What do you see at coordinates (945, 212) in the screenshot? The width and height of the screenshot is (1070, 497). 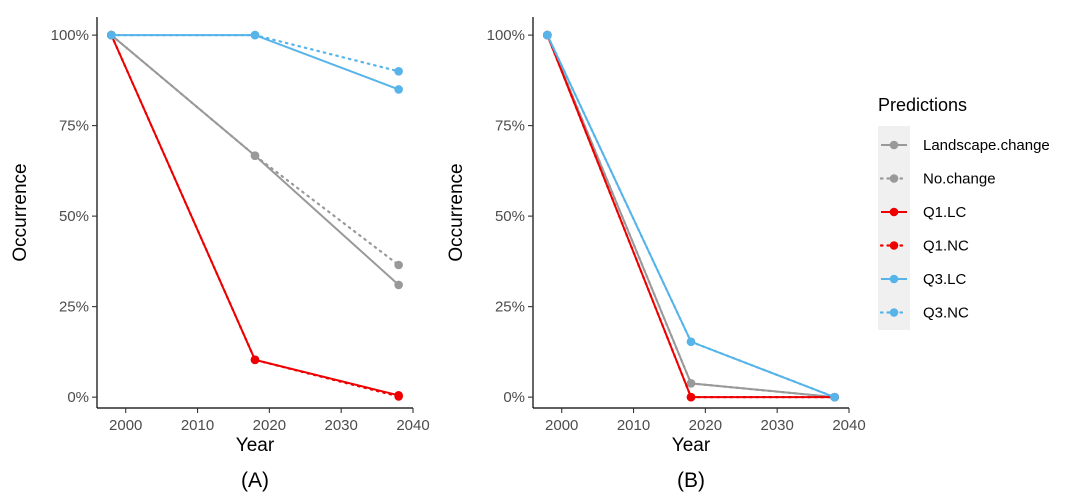 I see `legend-label: Q1.LC` at bounding box center [945, 212].